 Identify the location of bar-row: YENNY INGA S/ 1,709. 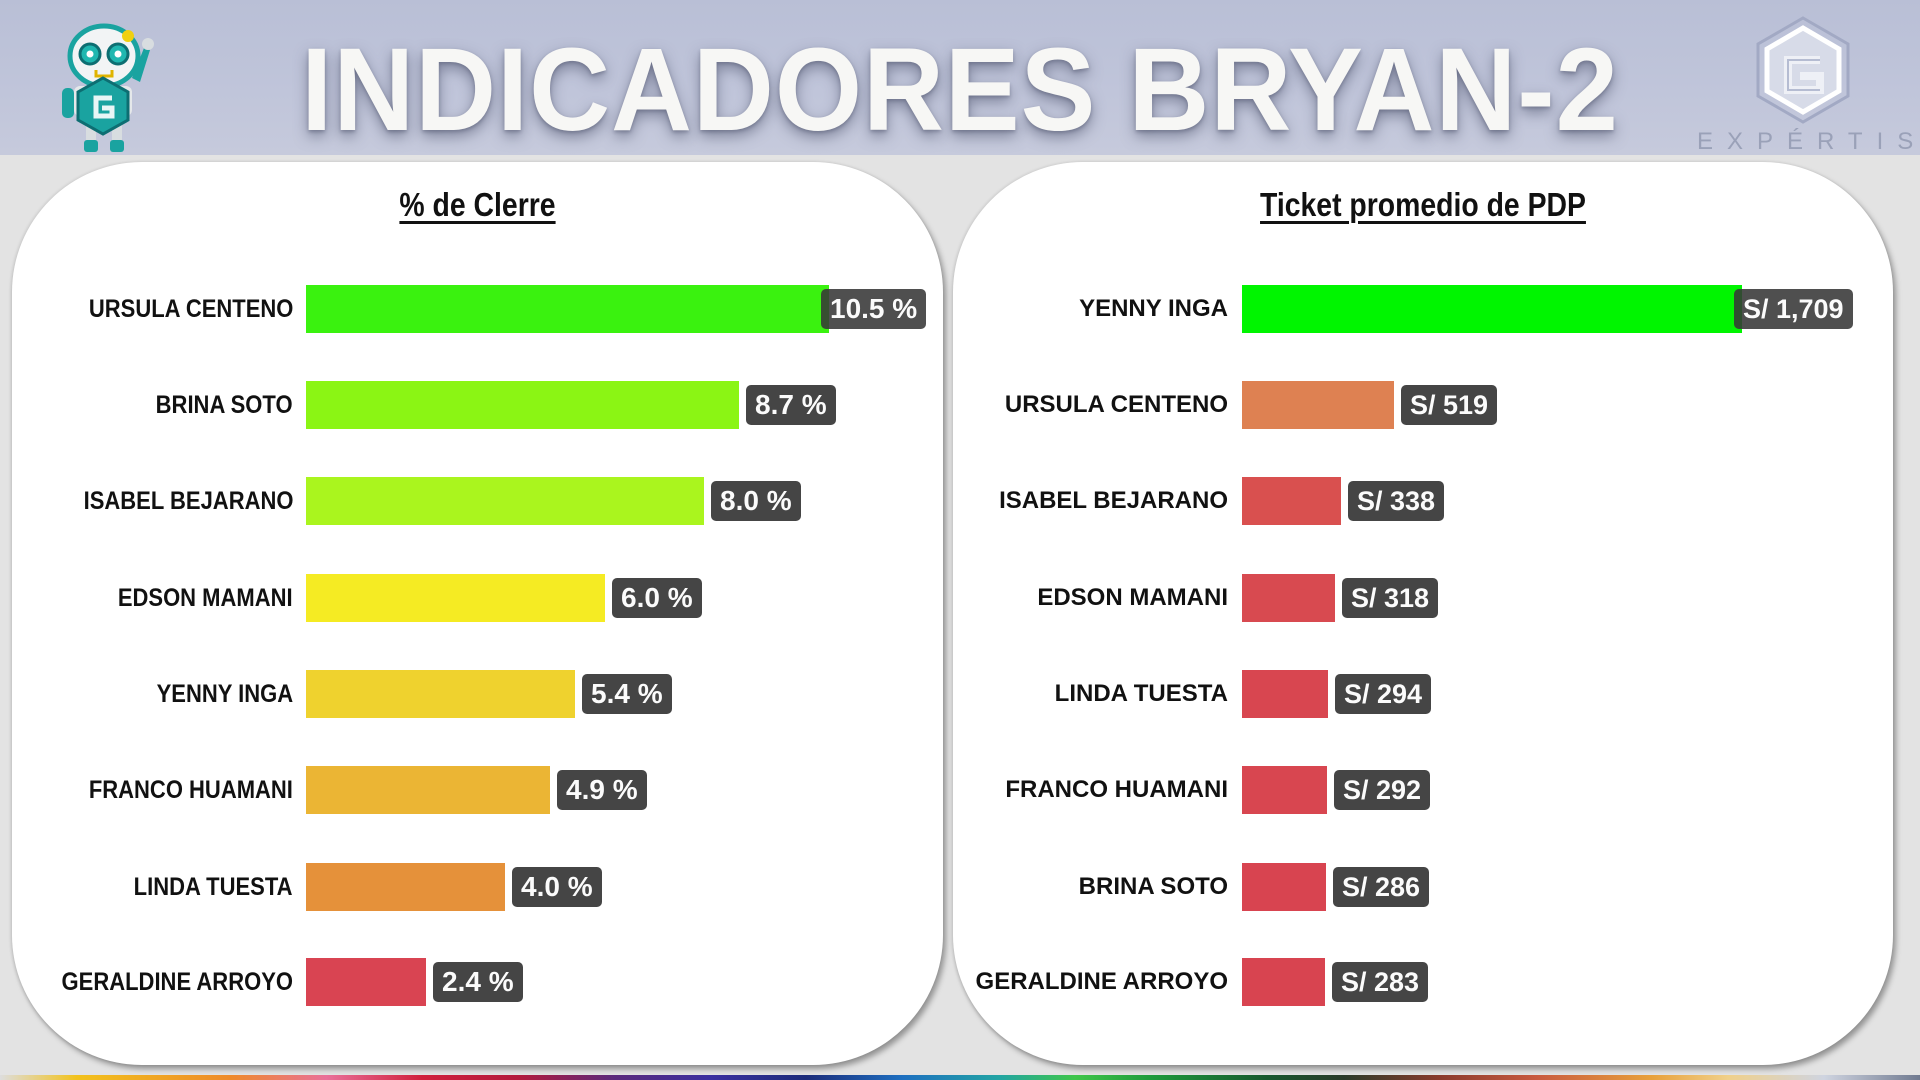
(1423, 309).